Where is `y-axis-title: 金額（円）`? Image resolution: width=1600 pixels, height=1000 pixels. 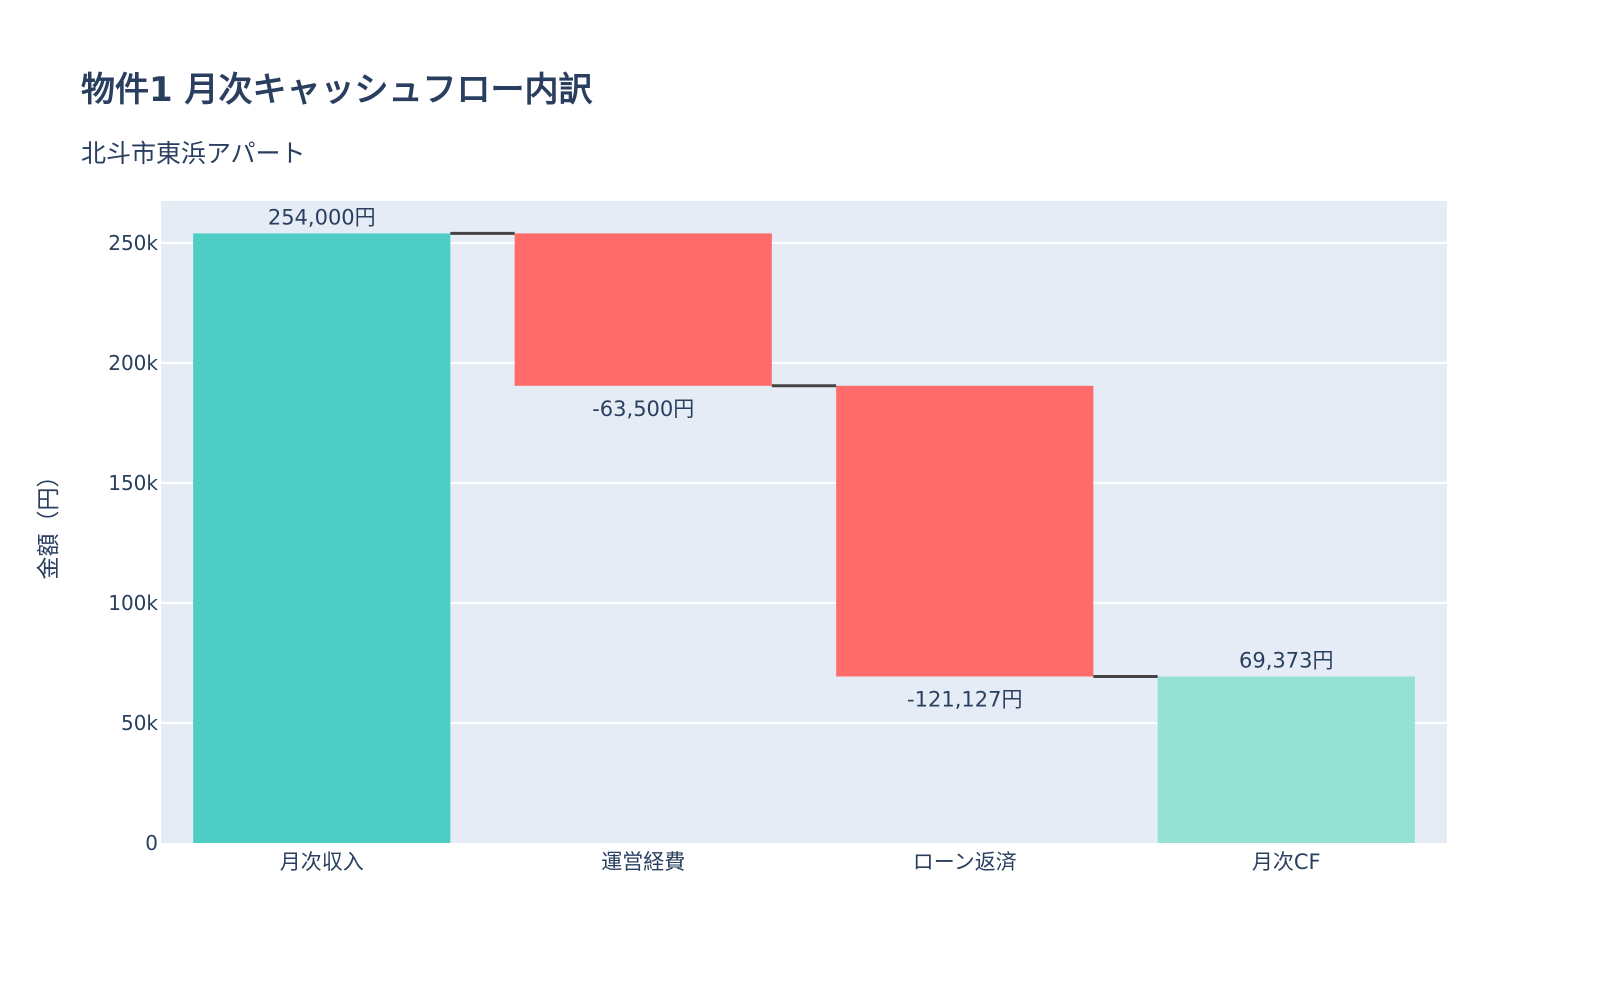 y-axis-title: 金額（円） is located at coordinates (49, 522).